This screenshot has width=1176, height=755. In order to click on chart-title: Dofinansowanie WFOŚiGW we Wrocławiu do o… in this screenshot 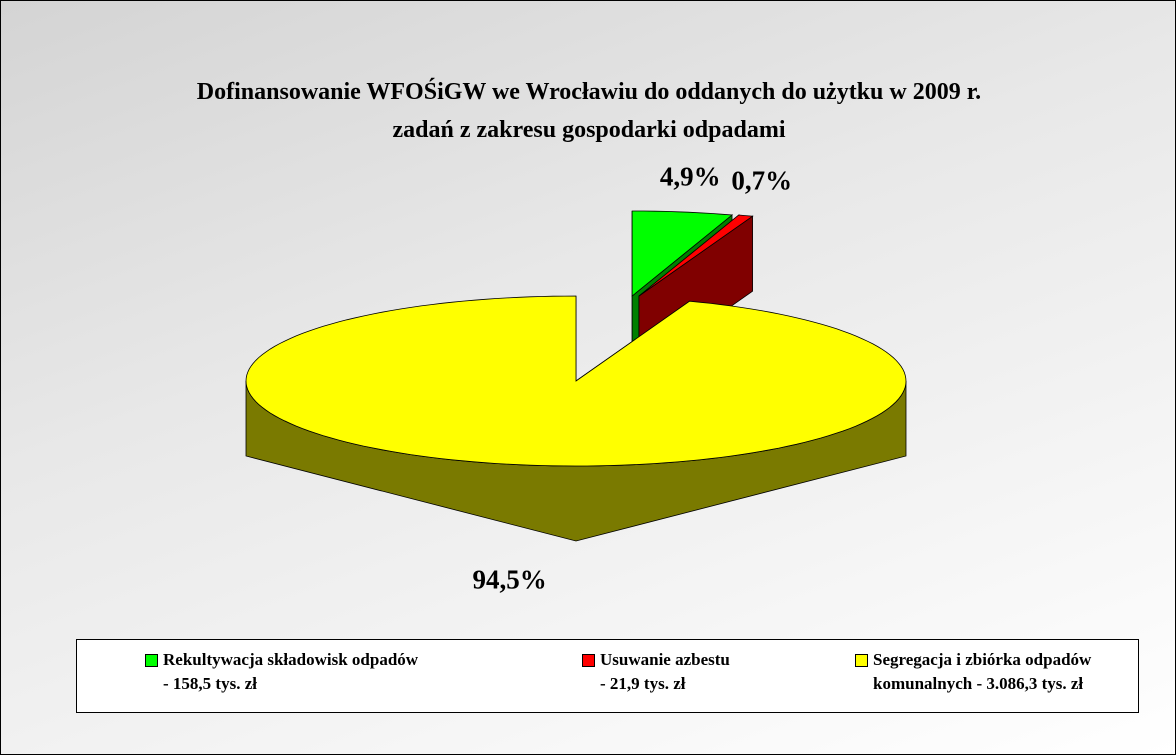, I will do `click(589, 111)`.